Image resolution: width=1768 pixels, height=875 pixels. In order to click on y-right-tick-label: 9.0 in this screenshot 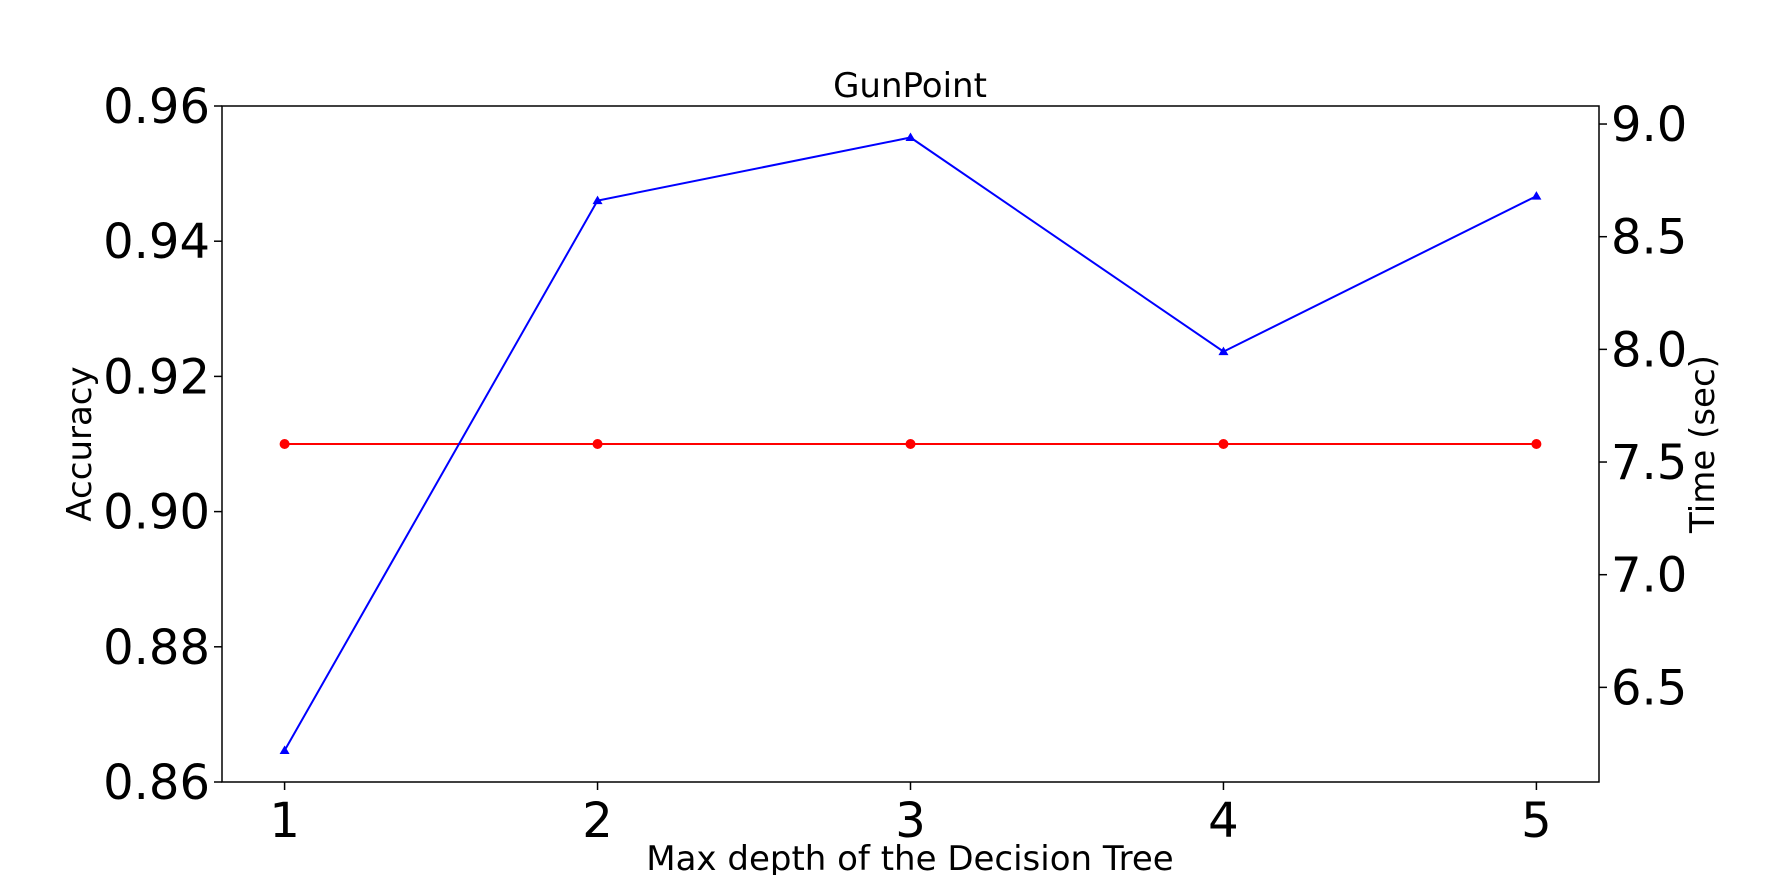, I will do `click(1649, 125)`.